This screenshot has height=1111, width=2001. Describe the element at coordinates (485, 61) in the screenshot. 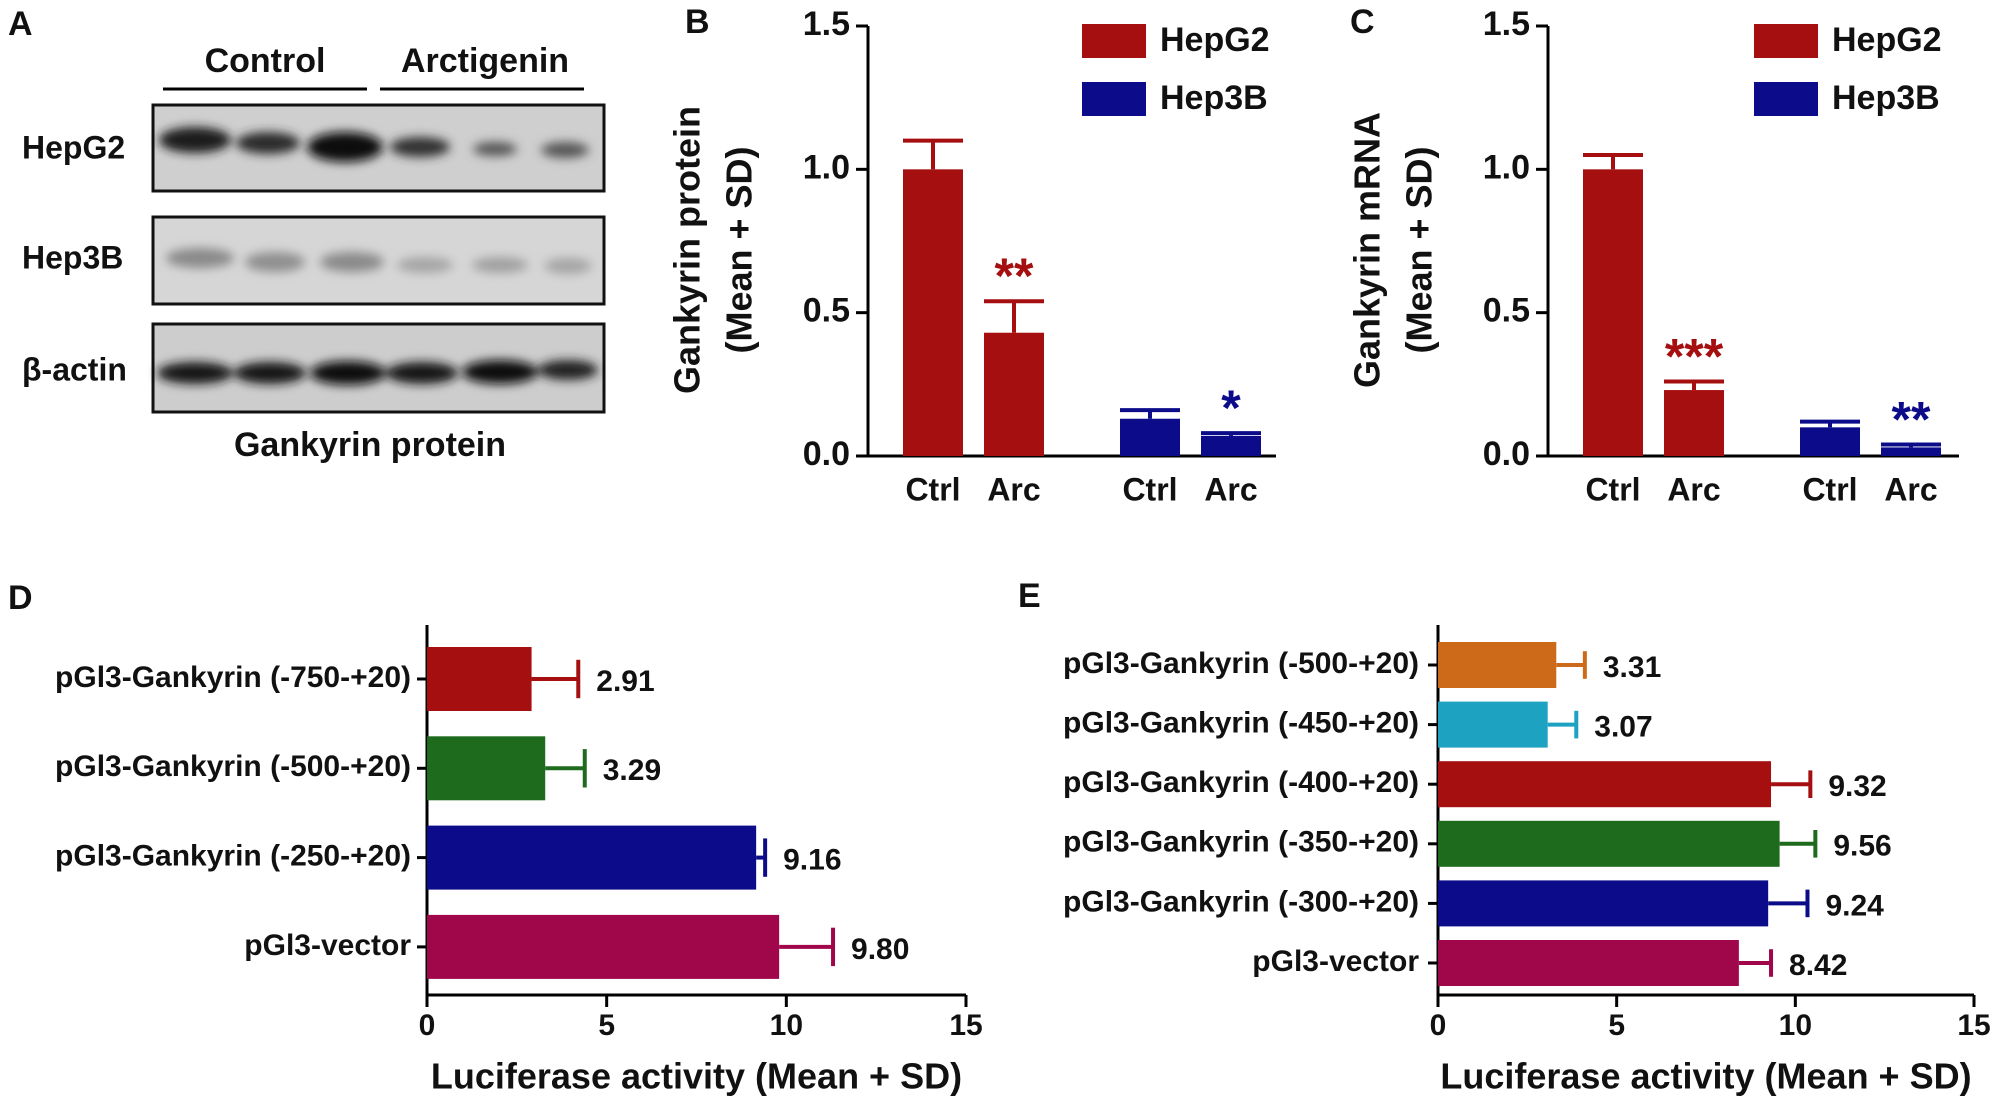

I see `group-label: Arctigenin` at that location.